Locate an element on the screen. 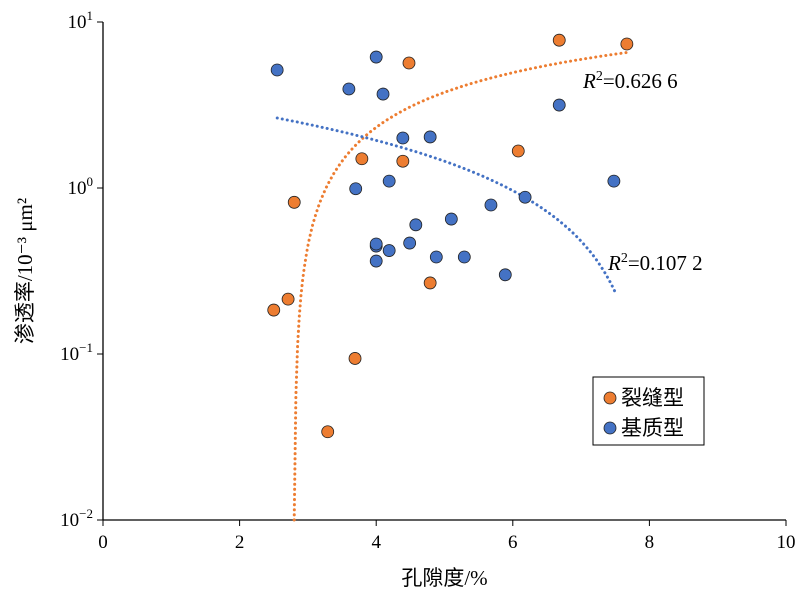 Image resolution: width=800 pixels, height=594 pixels. y-axis-label: 渗透率/10⁻³ μm² is located at coordinates (25, 271).